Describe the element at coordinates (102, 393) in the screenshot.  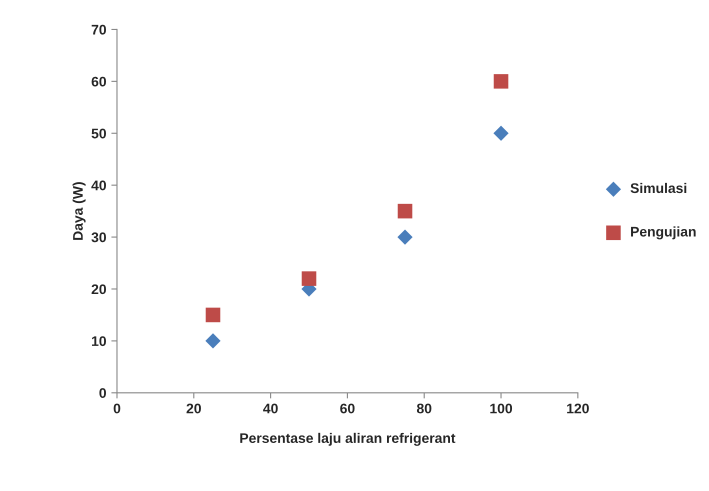
I see `y-tick-label: 0` at that location.